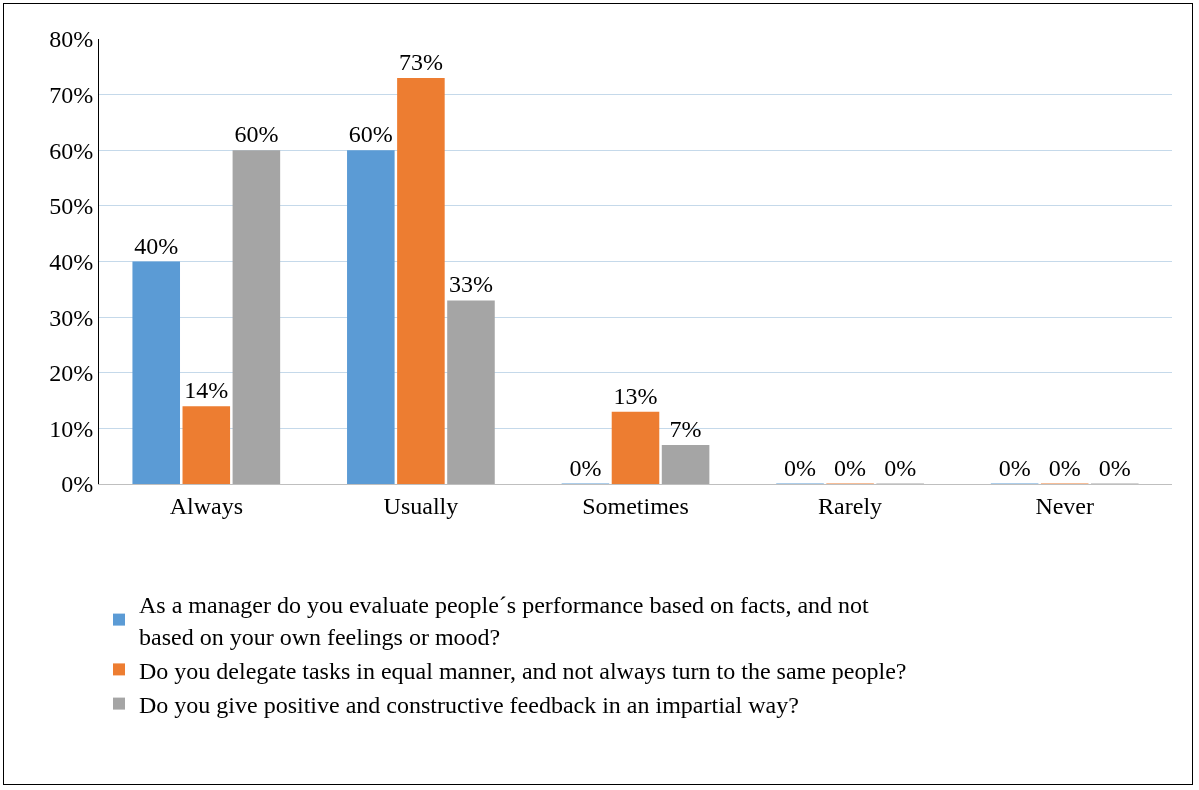  What do you see at coordinates (635, 505) in the screenshot?
I see `x-tick-label: Sometimes` at bounding box center [635, 505].